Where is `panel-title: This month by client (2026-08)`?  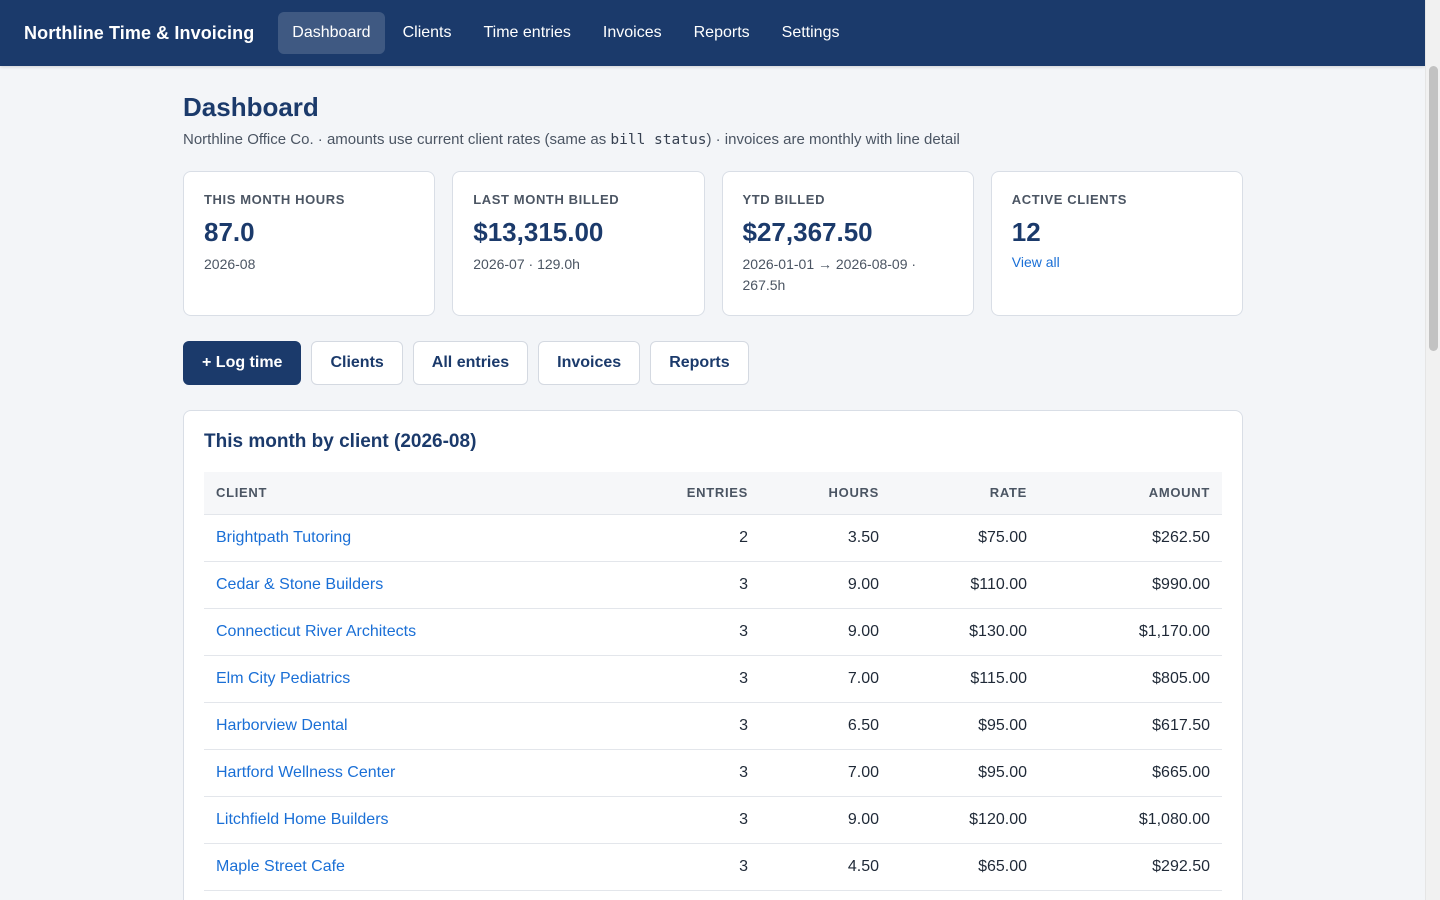 panel-title: This month by client (2026-08) is located at coordinates (340, 441).